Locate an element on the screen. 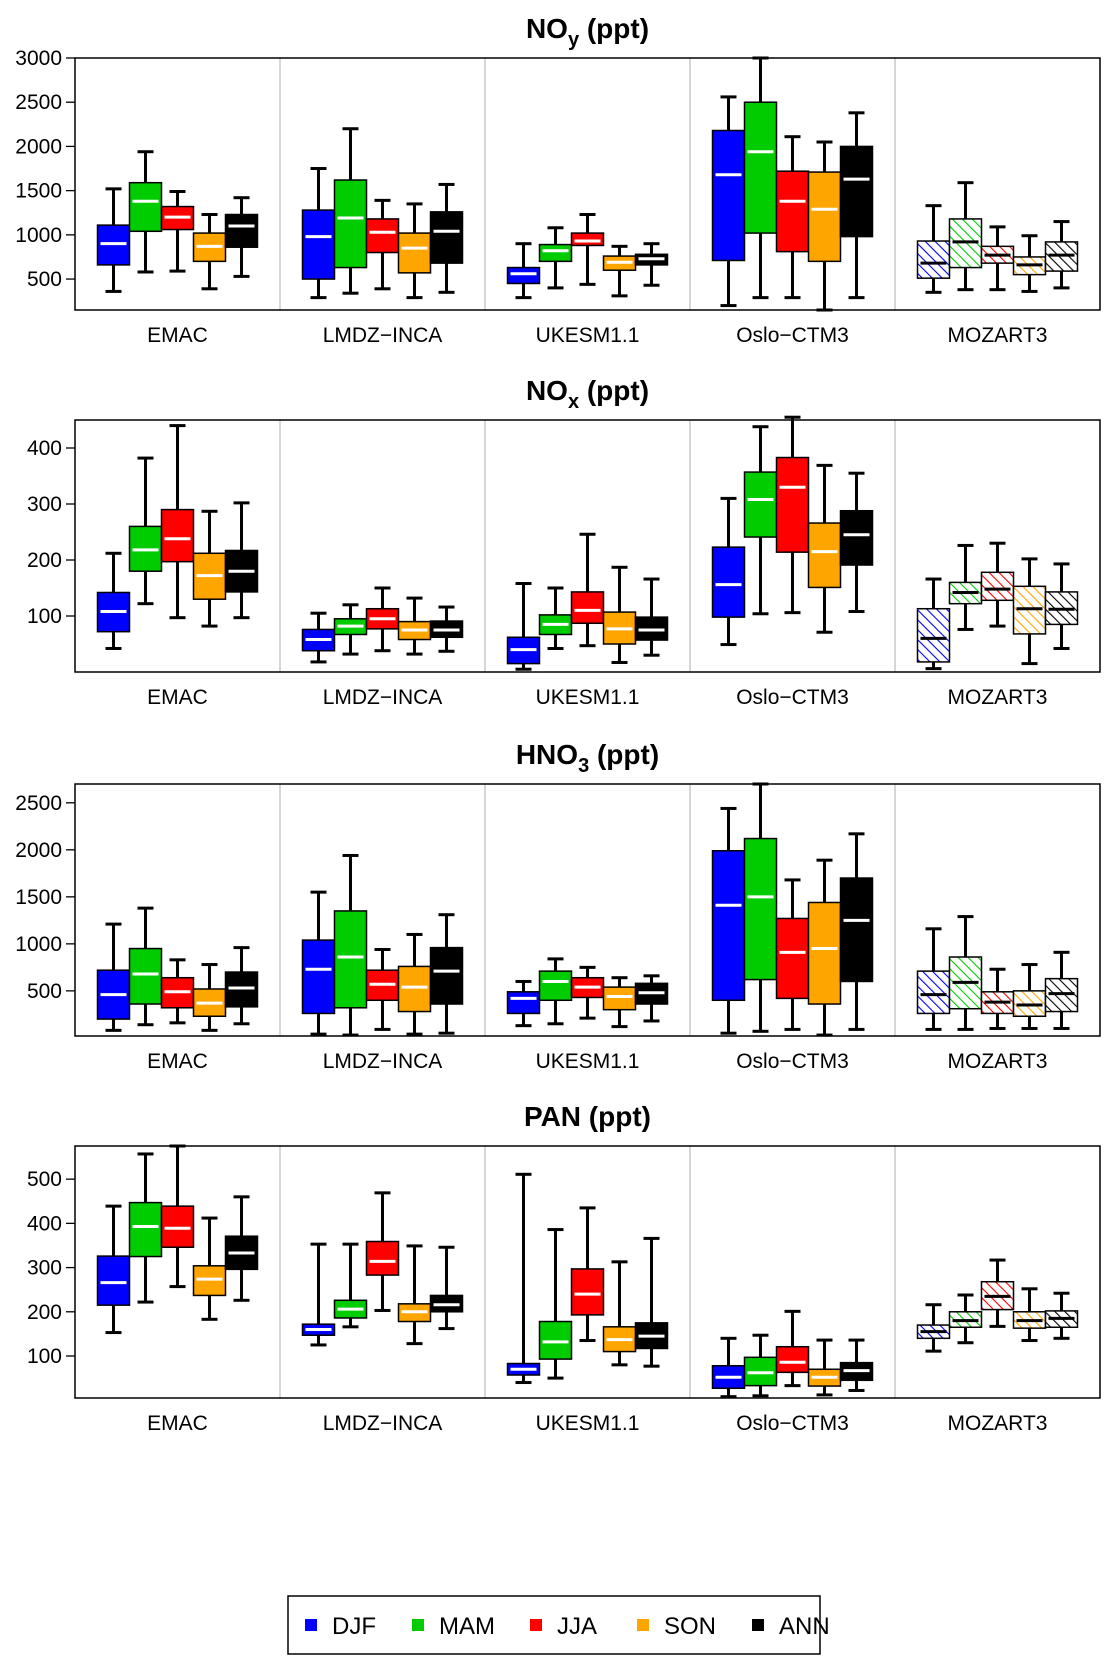  y-tick-label: 1500 is located at coordinates (38, 191).